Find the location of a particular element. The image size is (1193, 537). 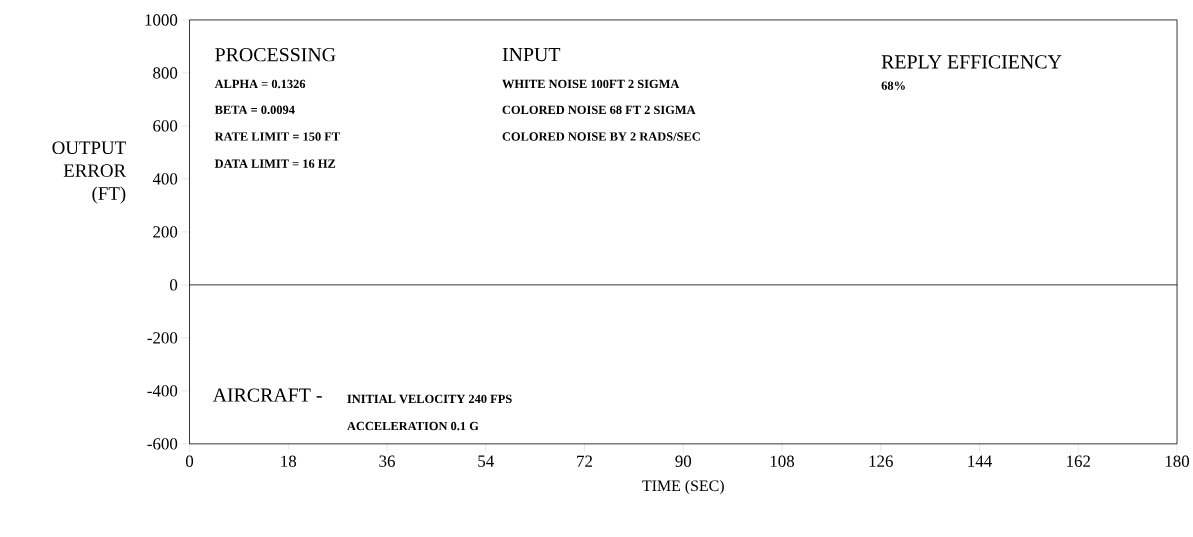

annotation: PROCESSING is located at coordinates (275, 55).